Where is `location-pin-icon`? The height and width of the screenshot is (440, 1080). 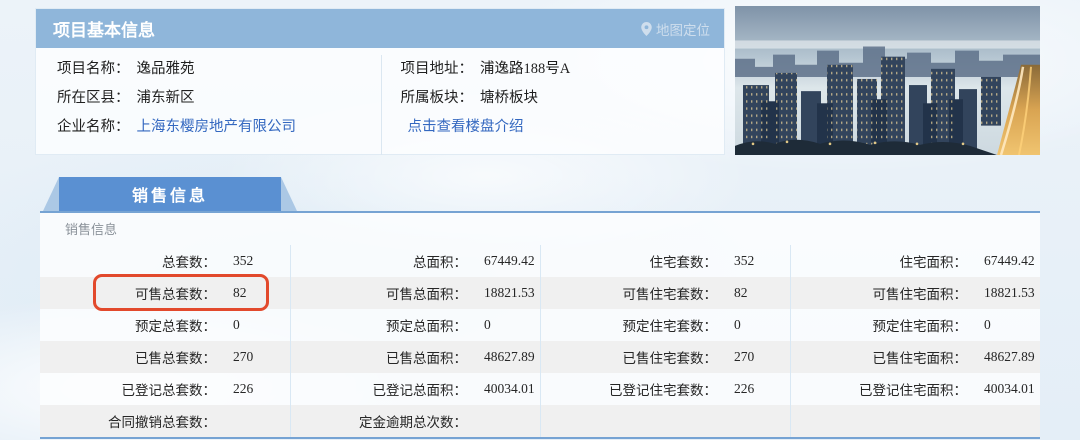
location-pin-icon is located at coordinates (646, 28).